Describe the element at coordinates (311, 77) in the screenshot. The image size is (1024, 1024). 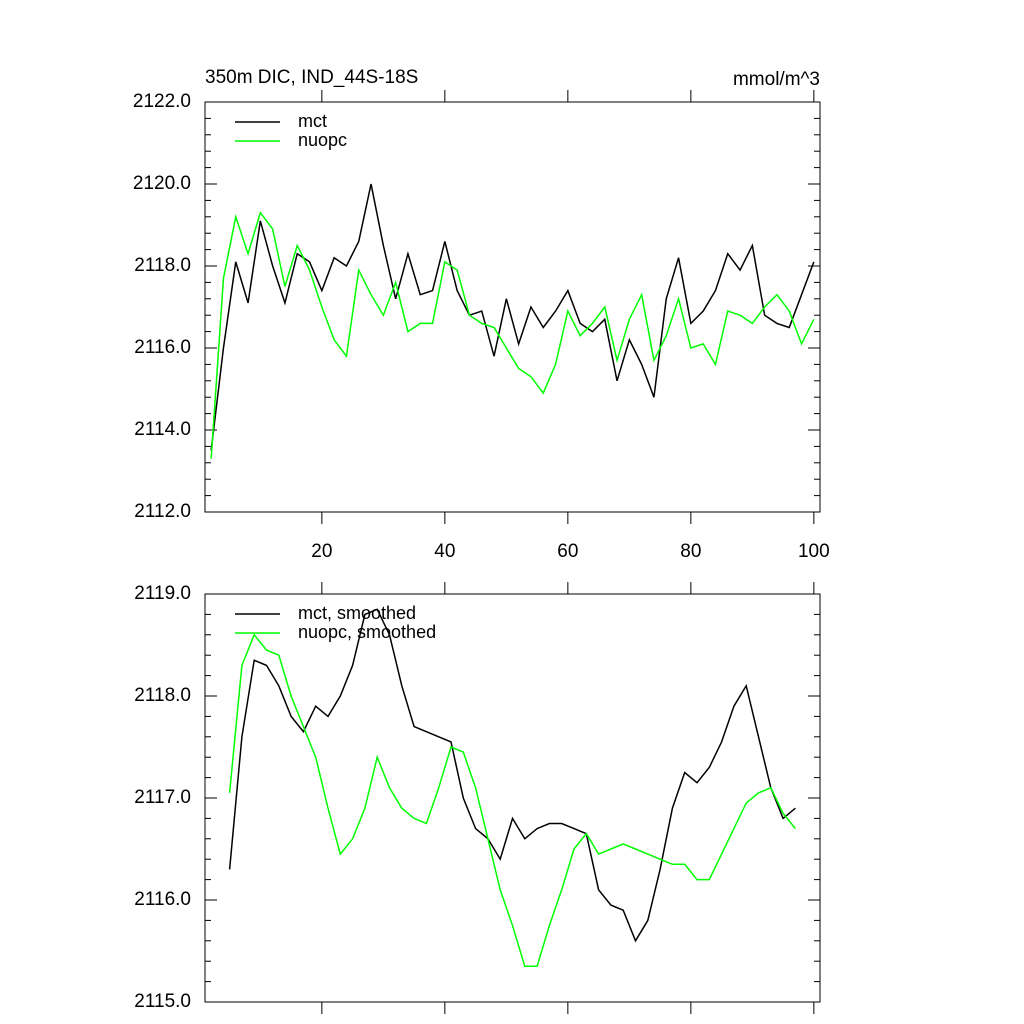
I see `chart-title: 350m DIC, IND_44S-18S` at that location.